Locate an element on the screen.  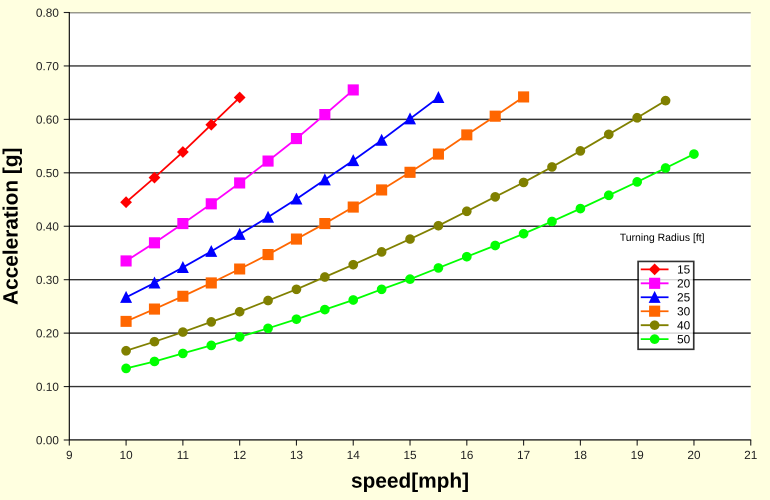
y-tick-label: 0.60 is located at coordinates (47, 119).